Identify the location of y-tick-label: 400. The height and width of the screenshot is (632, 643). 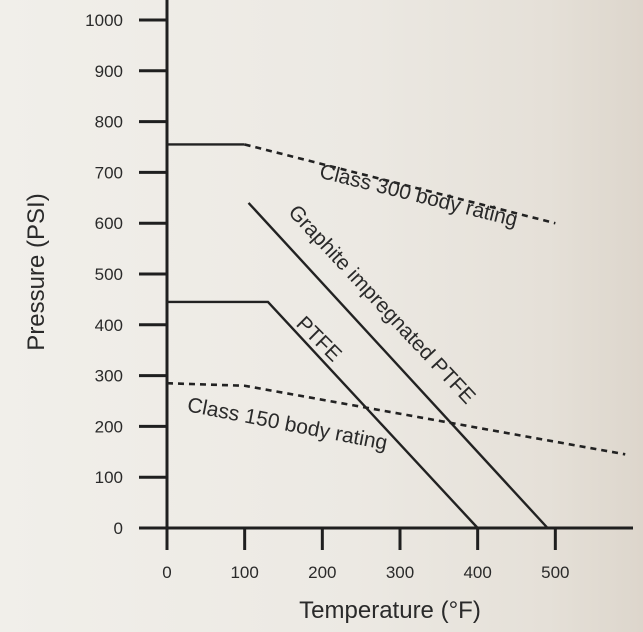
(109, 325).